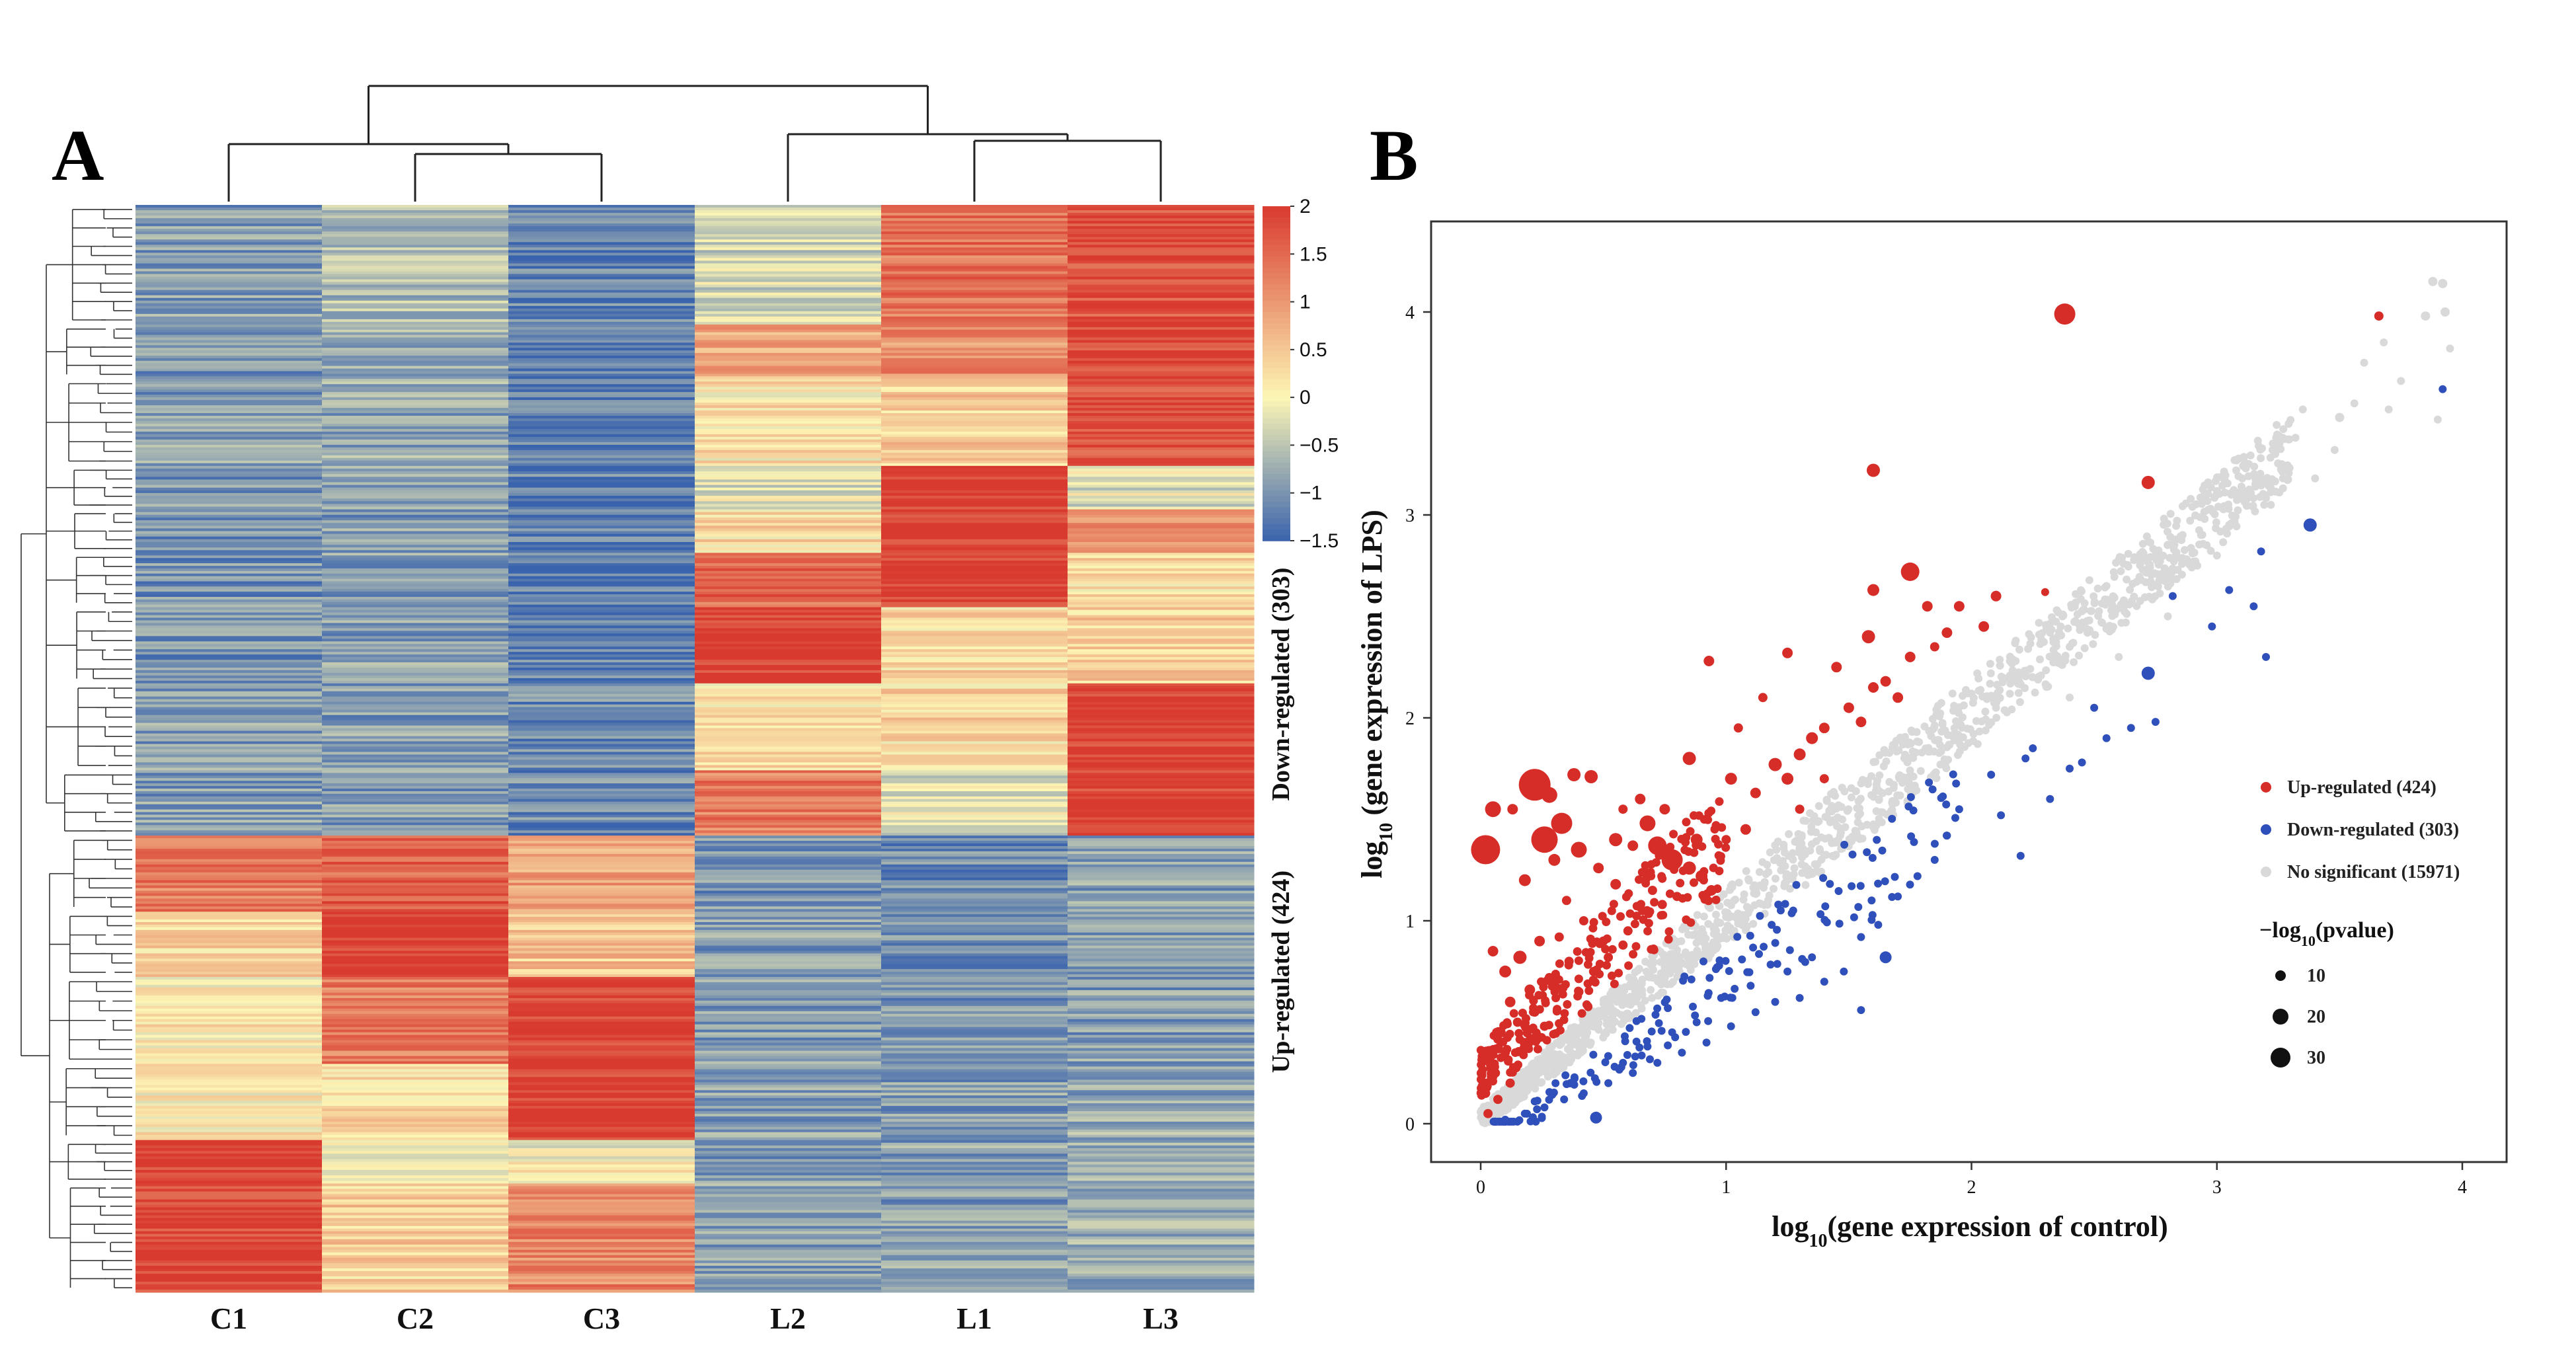 This screenshot has width=2576, height=1361. Describe the element at coordinates (2280, 1058) in the screenshot. I see `legend-size-key` at that location.